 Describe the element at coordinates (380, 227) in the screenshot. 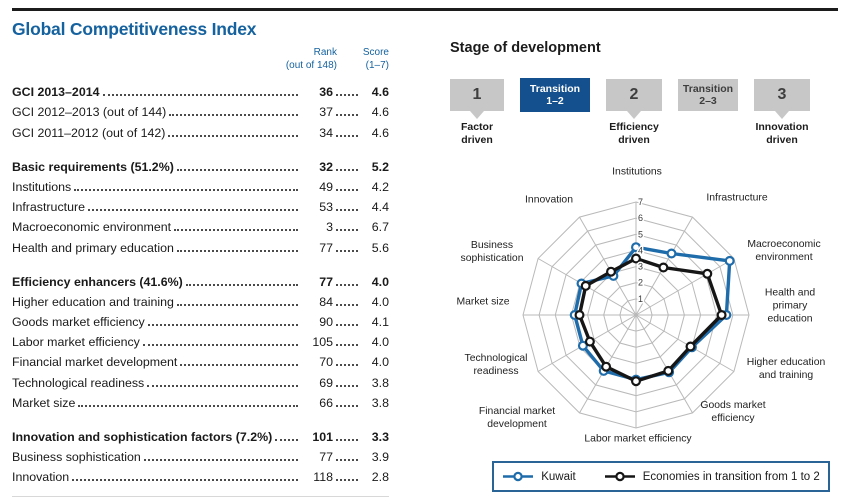

I see `row-score: 6.7` at that location.